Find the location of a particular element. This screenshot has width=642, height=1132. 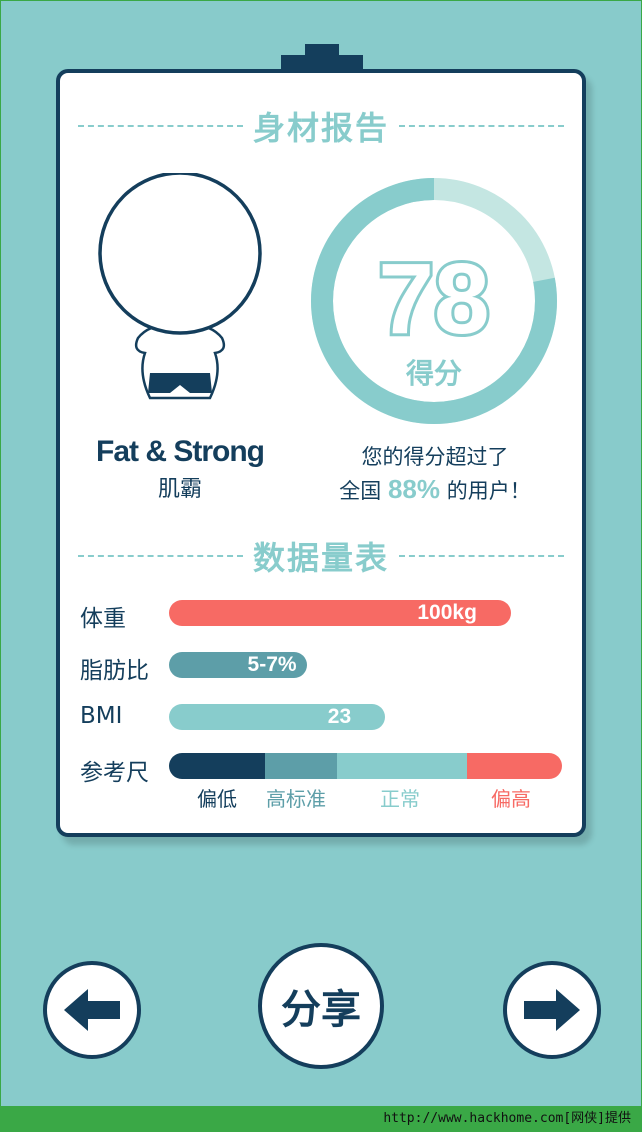

next-button is located at coordinates (552, 1010).